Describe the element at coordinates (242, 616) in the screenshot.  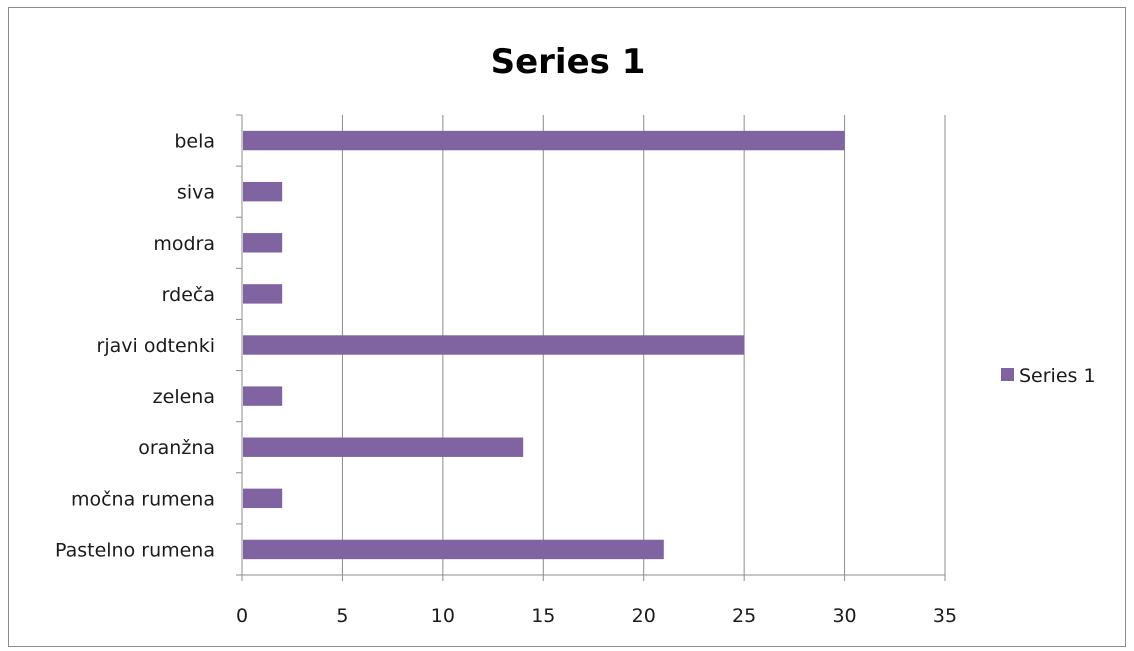
I see `x-tick-label: 0` at that location.